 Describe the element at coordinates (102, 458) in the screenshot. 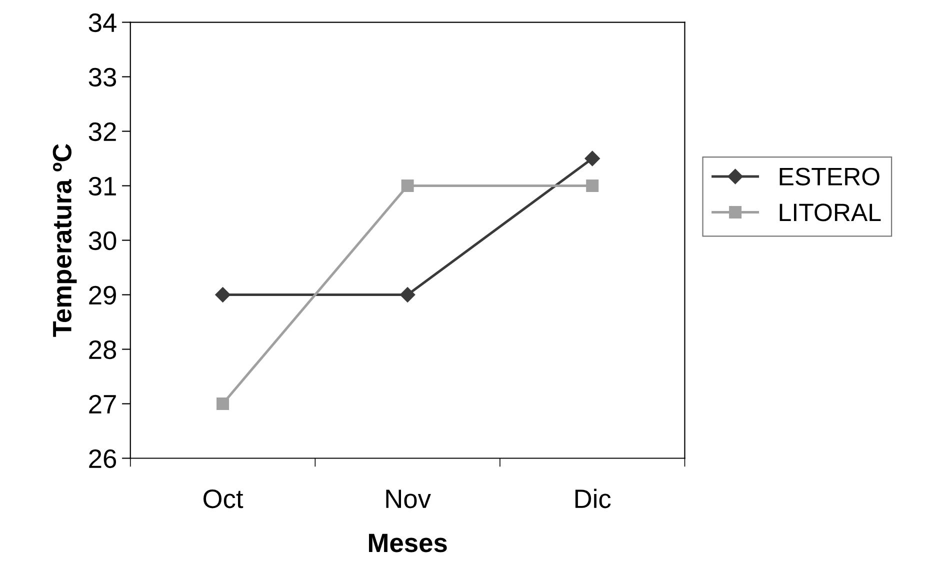

I see `y-tick-label: 26` at that location.